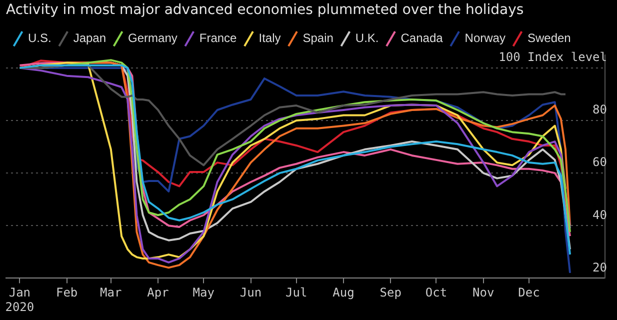  Describe the element at coordinates (485, 38) in the screenshot. I see `legend-label: Norway` at that location.